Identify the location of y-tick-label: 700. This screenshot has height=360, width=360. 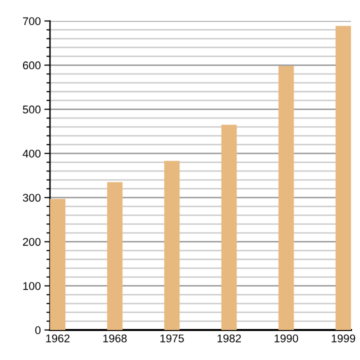
(32, 21).